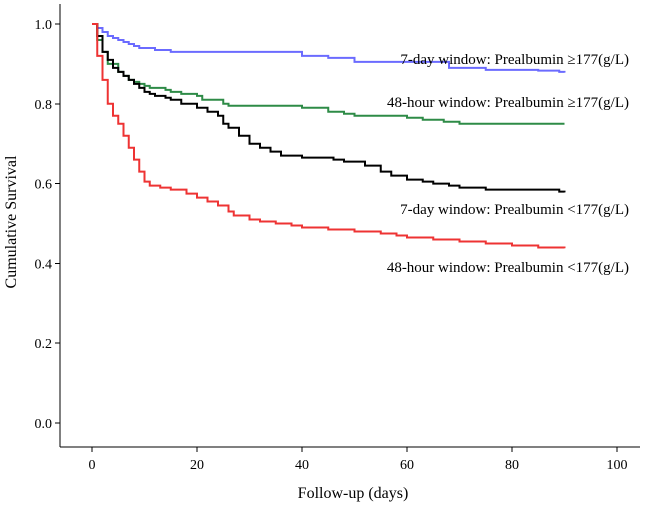 This screenshot has height=505, width=646. Describe the element at coordinates (44, 344) in the screenshot. I see `y-tick-label: 0.2` at that location.